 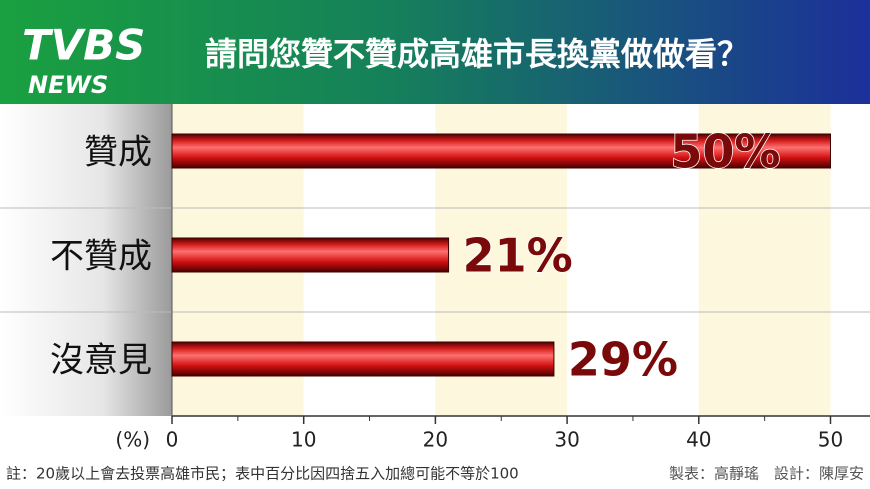 I want to click on x-tick-label: 30, so click(x=566, y=440).